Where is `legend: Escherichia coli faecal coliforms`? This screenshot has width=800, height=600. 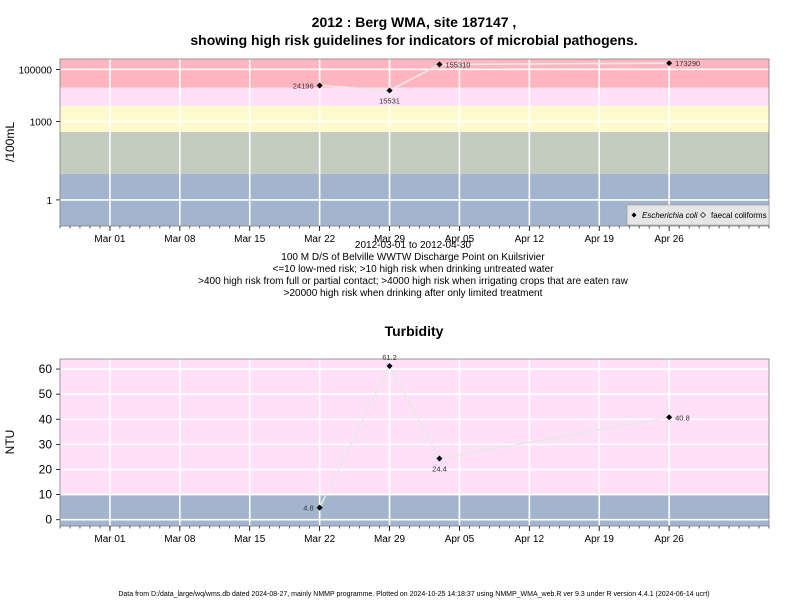
legend: Escherichia coli faecal coliforms is located at coordinates (698, 215).